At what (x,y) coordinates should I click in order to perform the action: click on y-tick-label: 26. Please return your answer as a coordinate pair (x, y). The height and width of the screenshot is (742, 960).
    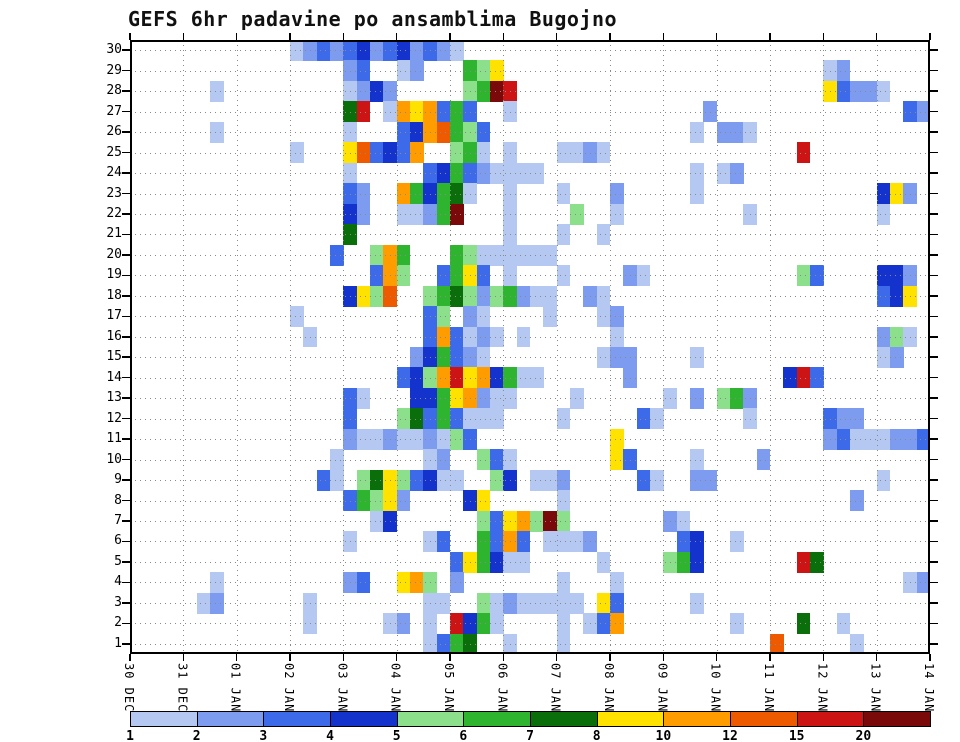
    Looking at the image, I should click on (114, 132).